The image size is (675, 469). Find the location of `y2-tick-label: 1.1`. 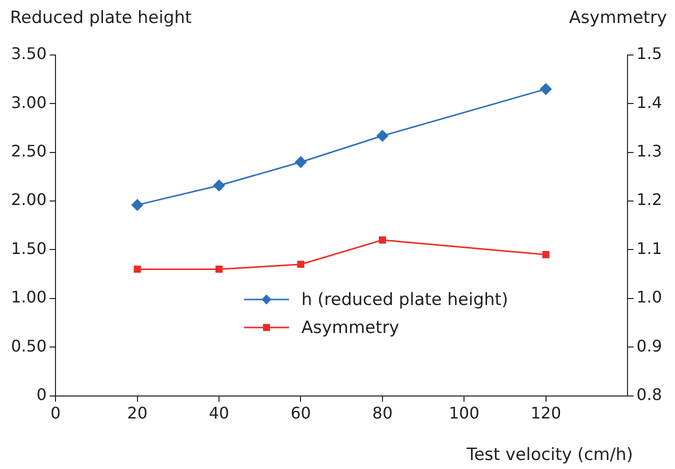

y2-tick-label: 1.1 is located at coordinates (649, 248).